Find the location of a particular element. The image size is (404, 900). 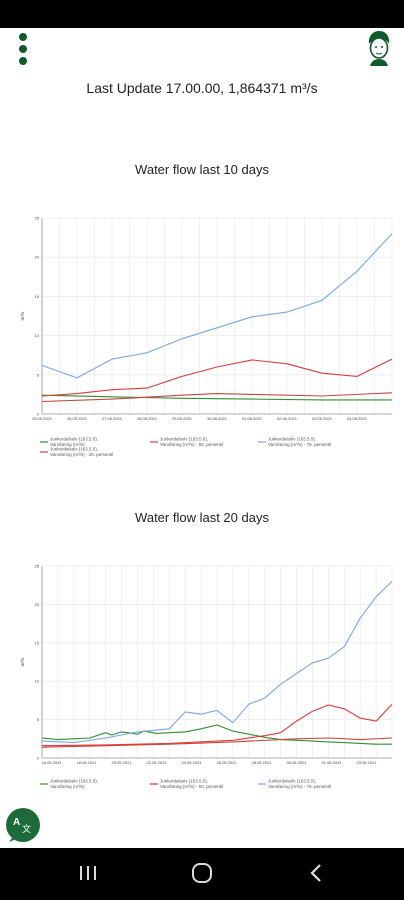

x-tick-label: 02.06.2021 is located at coordinates (287, 418).